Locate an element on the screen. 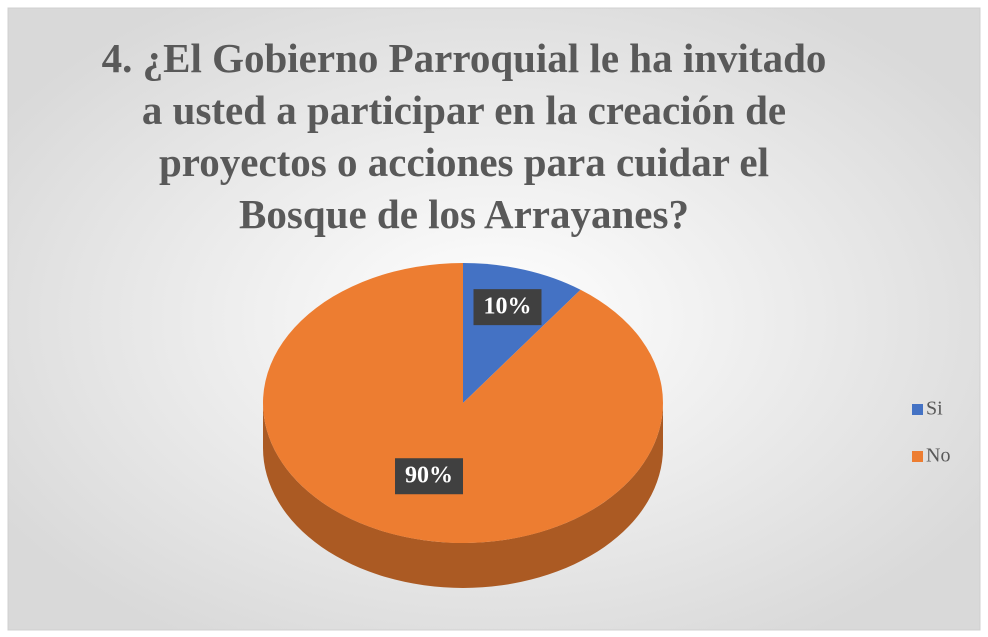 This screenshot has width=988, height=637. data-label: 10% is located at coordinates (507, 307).